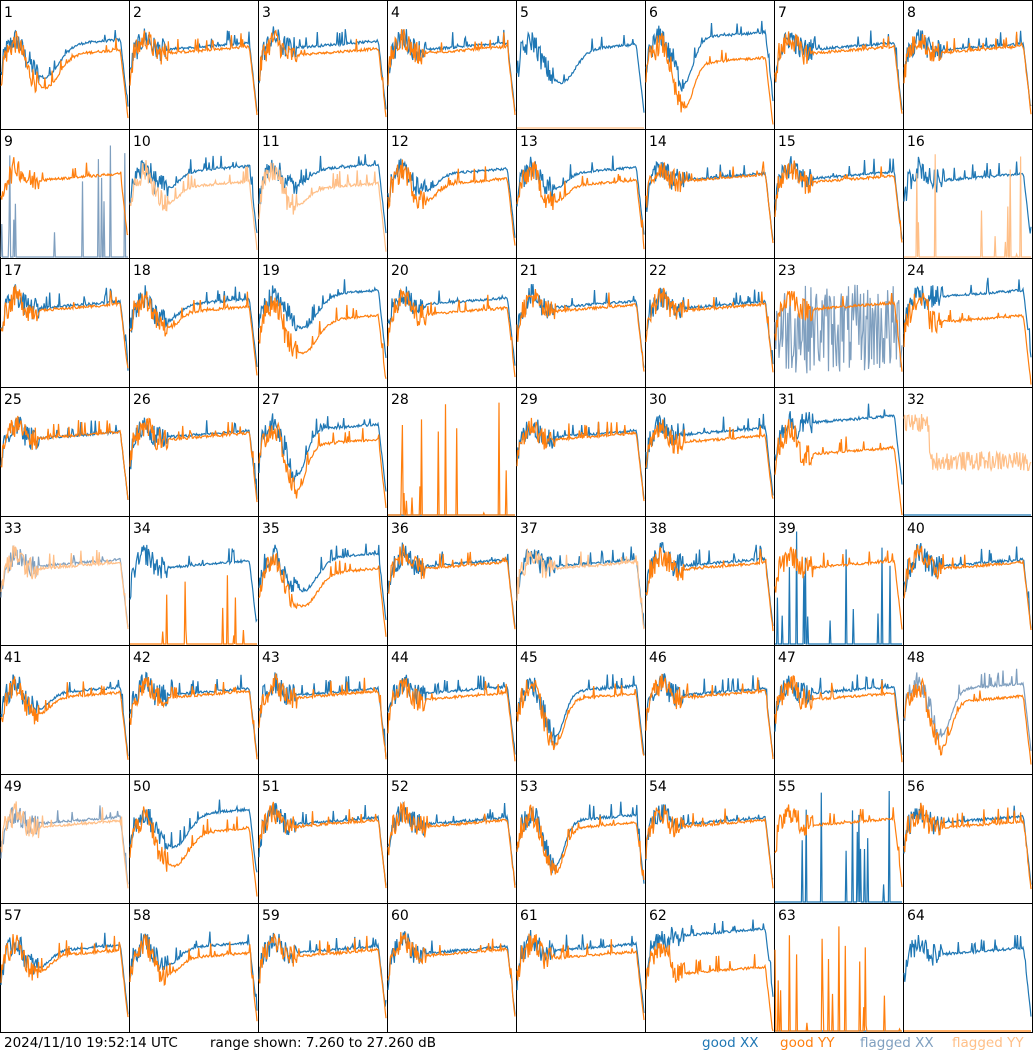 The width and height of the screenshot is (1033, 1053). I want to click on panel-label: 12, so click(400, 142).